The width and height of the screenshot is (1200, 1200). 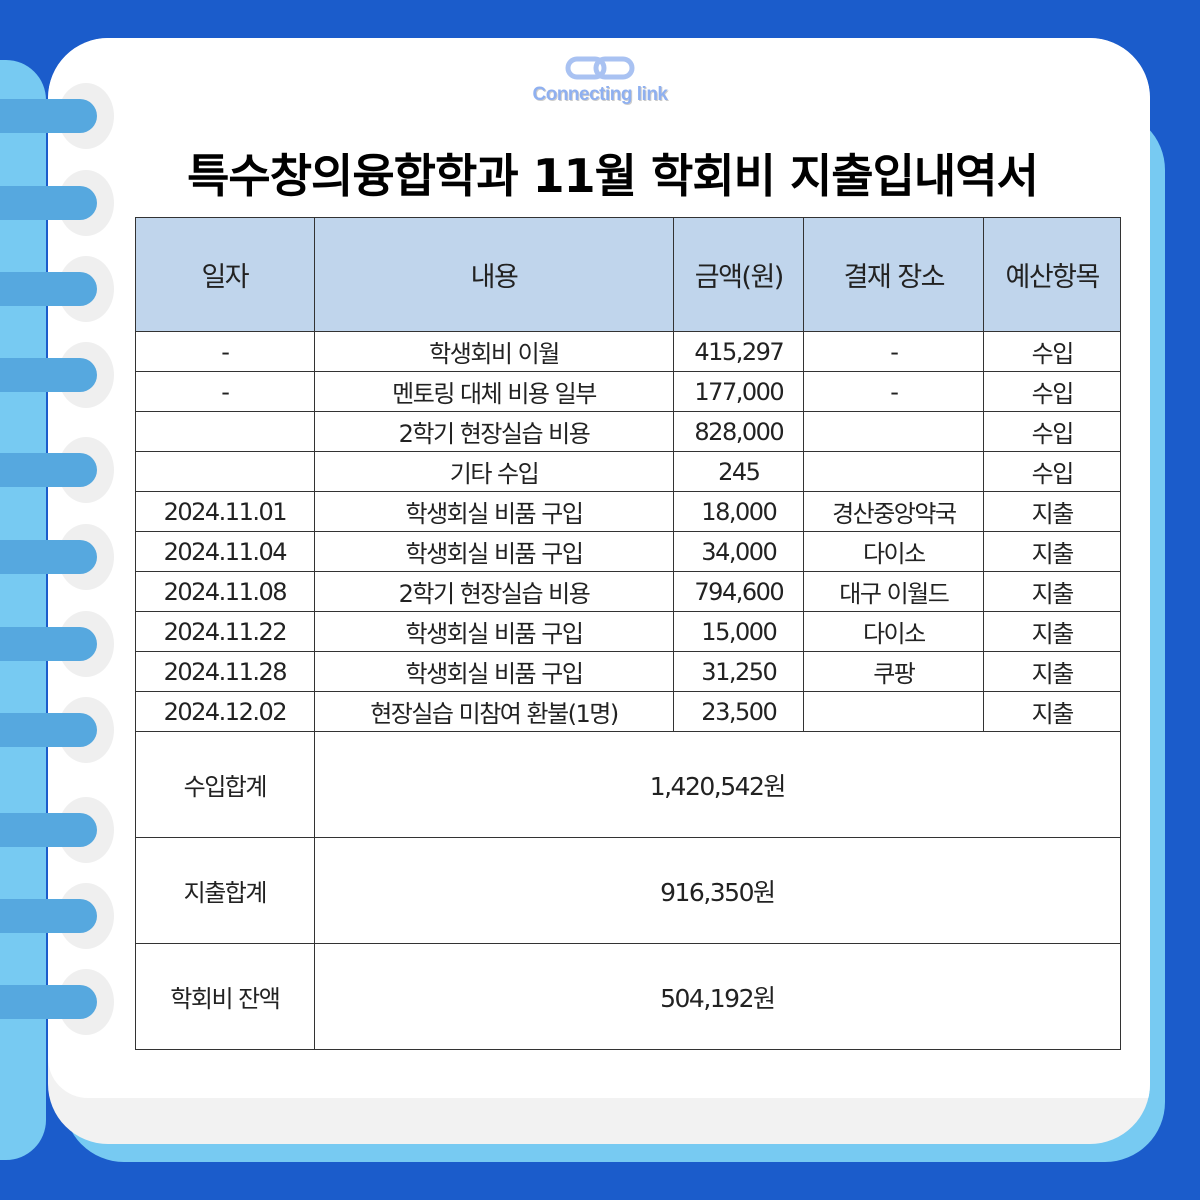 I want to click on table-row: - 학생회비 이월 415,297- 수입, so click(x=628, y=351).